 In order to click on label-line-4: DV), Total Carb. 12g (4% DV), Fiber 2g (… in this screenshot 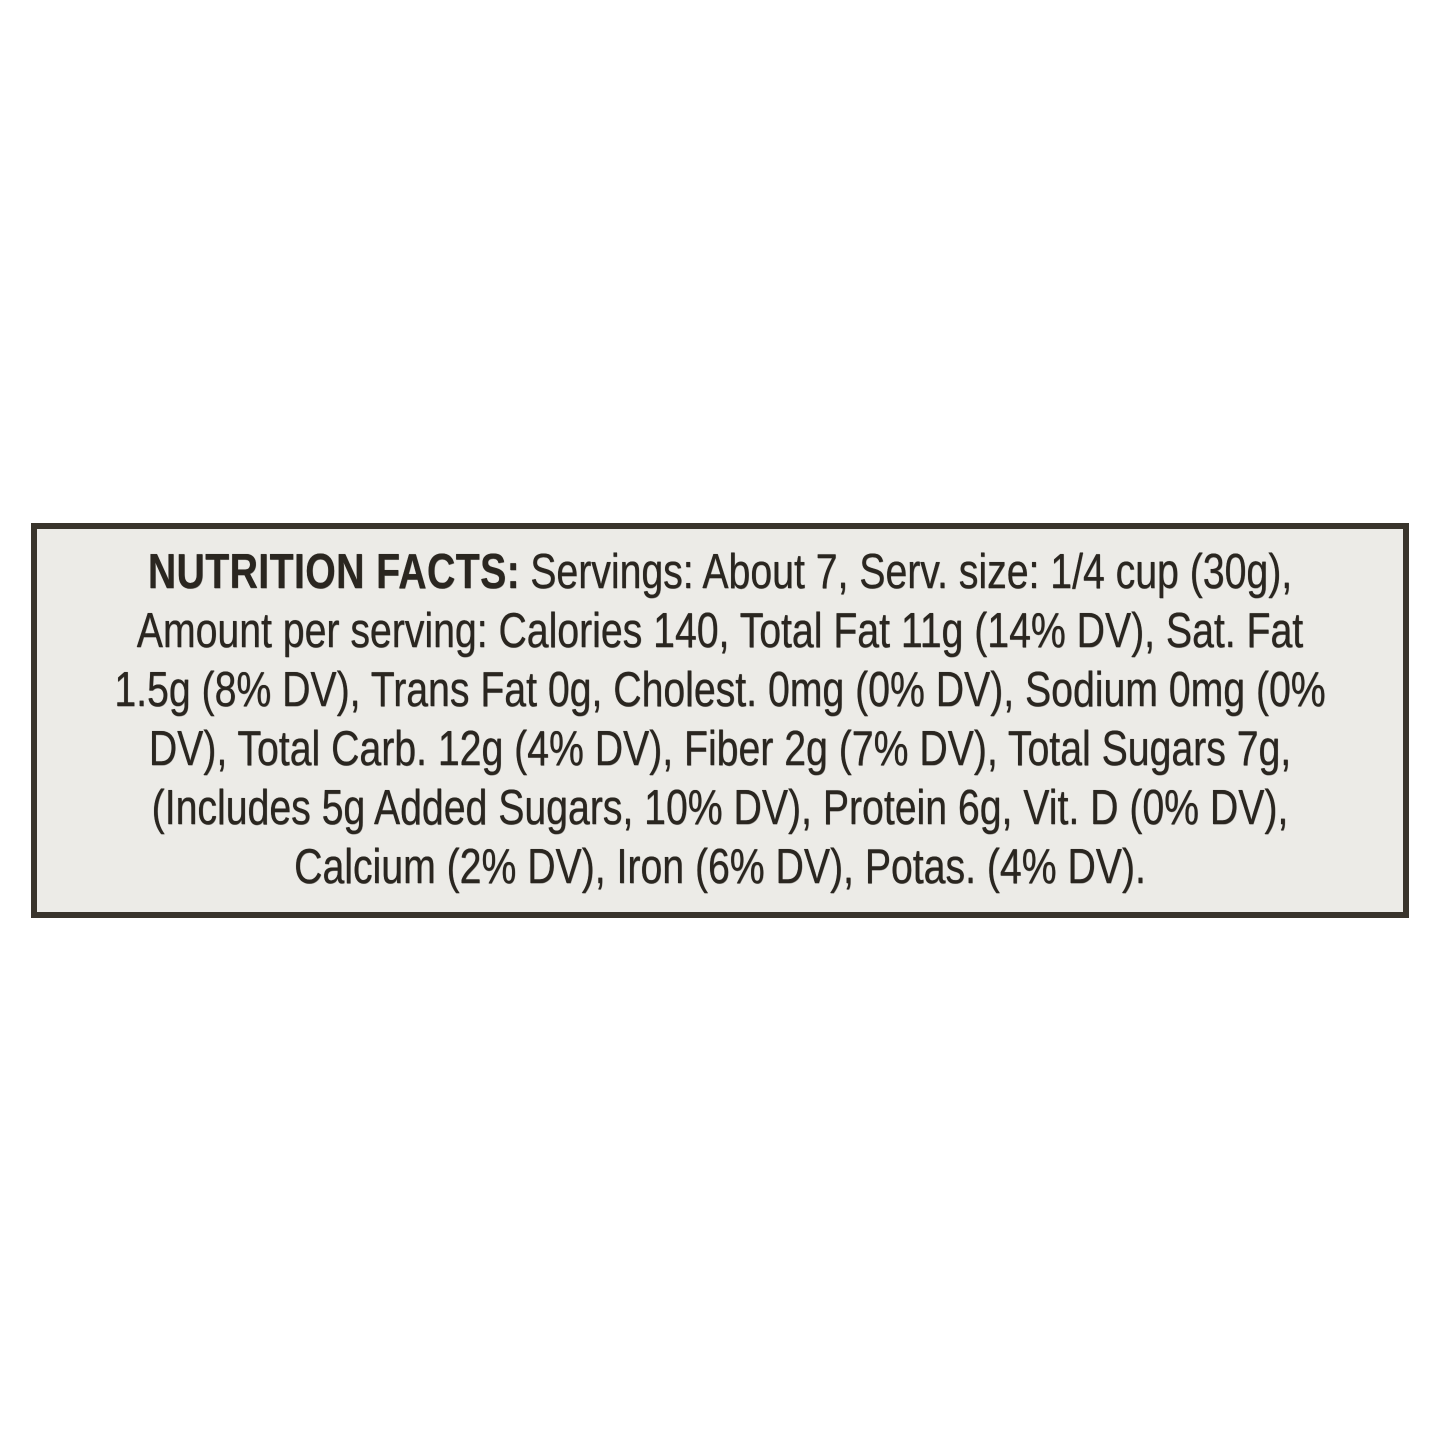, I will do `click(720, 749)`.